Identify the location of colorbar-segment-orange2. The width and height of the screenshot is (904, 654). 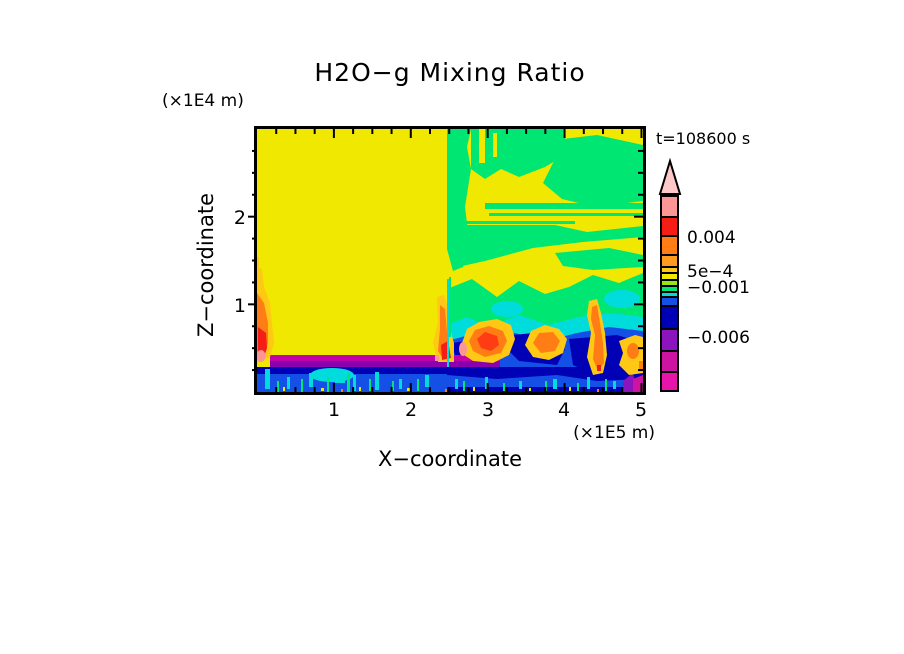
(669, 262).